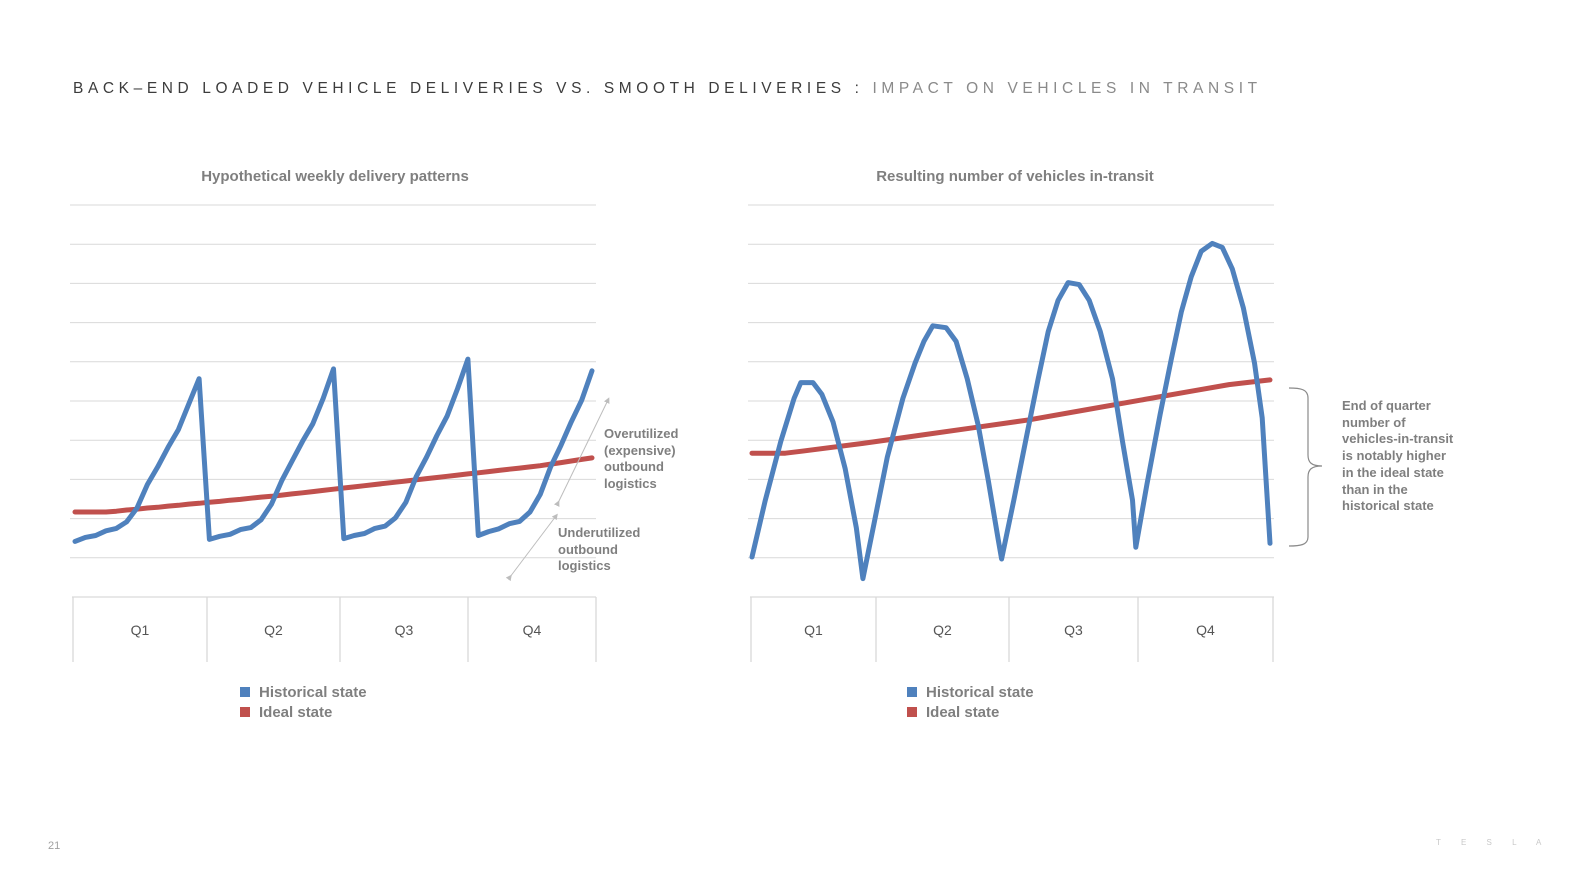 The width and height of the screenshot is (1583, 890). What do you see at coordinates (581, 452) in the screenshot?
I see `overutilized-arrow` at bounding box center [581, 452].